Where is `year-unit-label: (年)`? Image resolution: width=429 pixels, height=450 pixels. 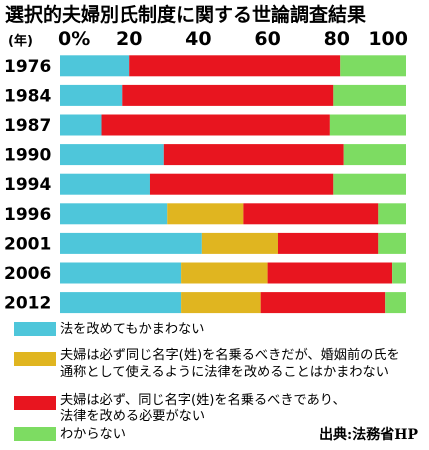 year-unit-label: (年) is located at coordinates (20, 41).